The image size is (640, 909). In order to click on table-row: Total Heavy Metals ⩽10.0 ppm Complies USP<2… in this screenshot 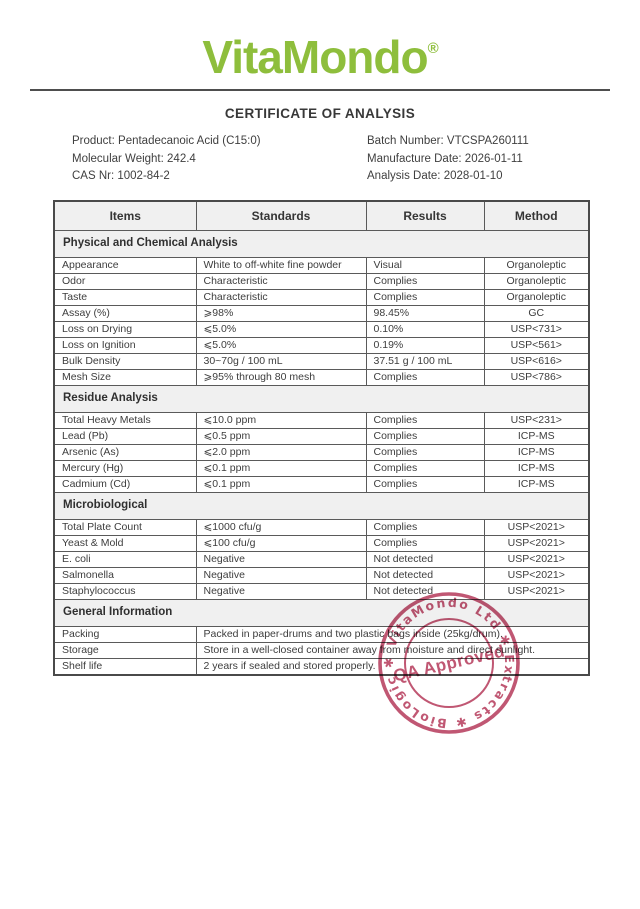, I will do `click(321, 420)`.